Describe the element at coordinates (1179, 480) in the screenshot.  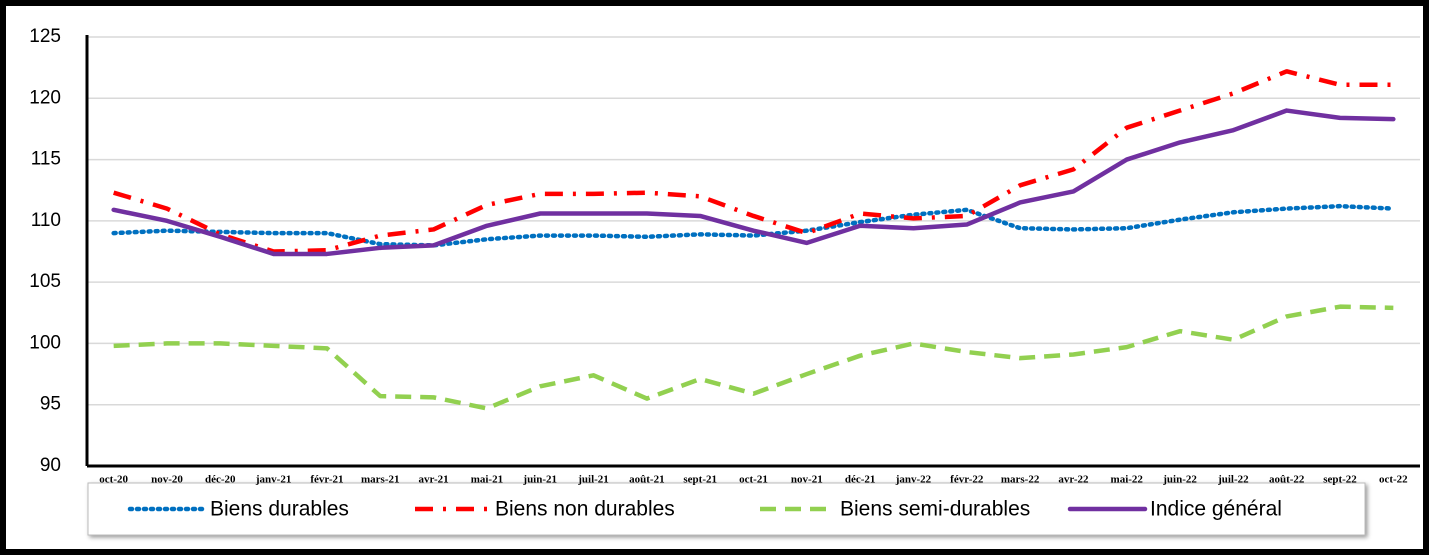
I see `x-tick-label: juin-22` at that location.